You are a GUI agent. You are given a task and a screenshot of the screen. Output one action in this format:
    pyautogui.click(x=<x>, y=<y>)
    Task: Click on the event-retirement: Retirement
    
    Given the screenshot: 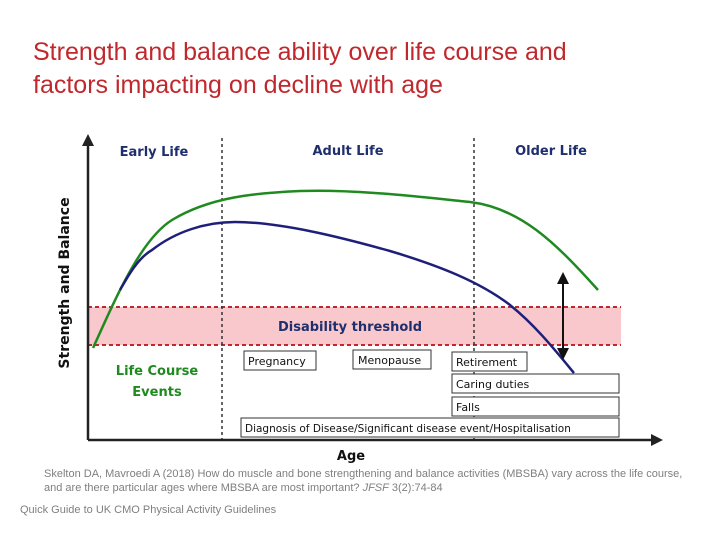 What is the action you would take?
    pyautogui.click(x=489, y=361)
    